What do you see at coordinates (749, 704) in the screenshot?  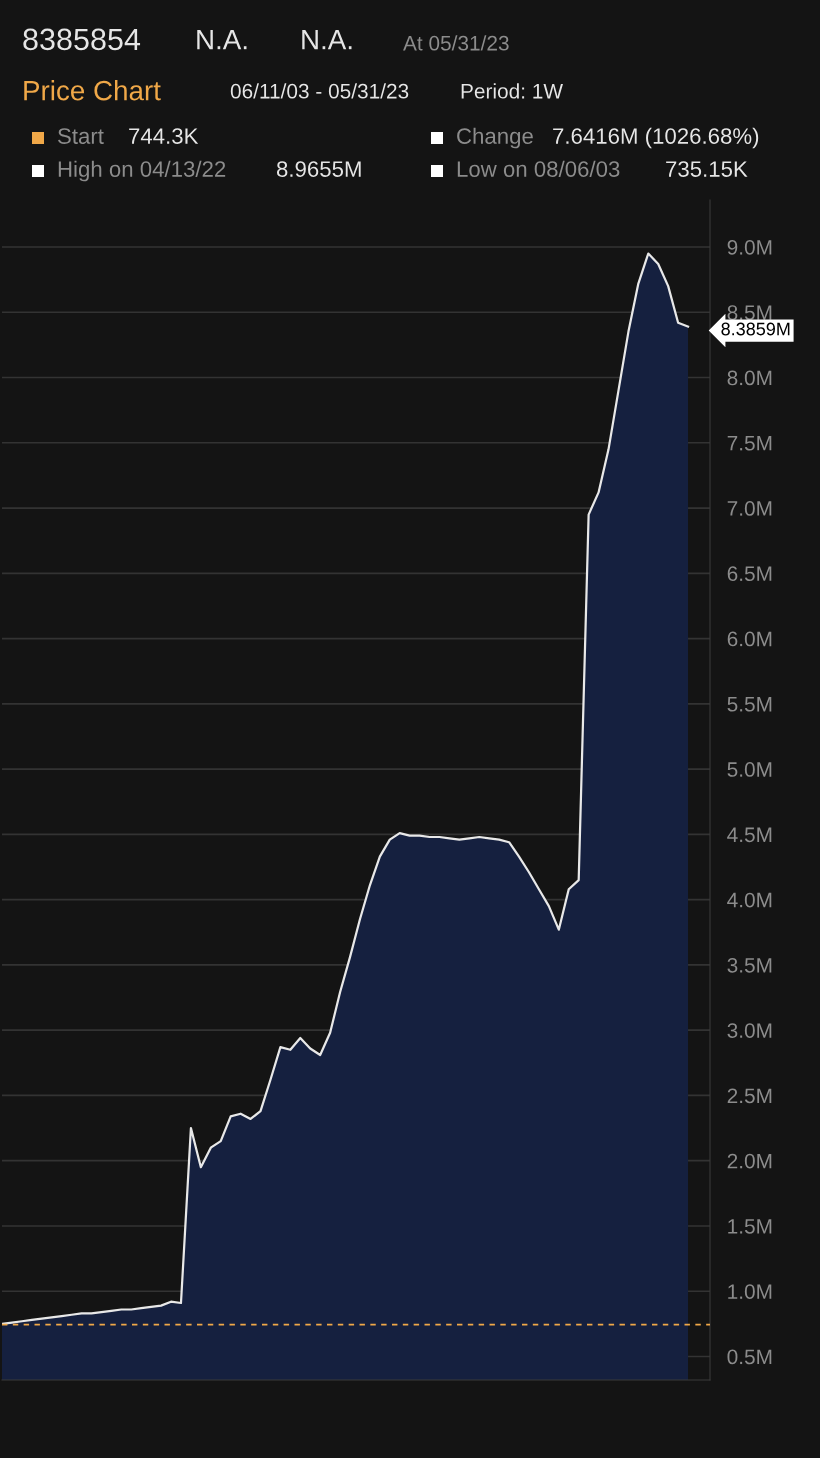 I see `y-tick-label: 5.5M` at bounding box center [749, 704].